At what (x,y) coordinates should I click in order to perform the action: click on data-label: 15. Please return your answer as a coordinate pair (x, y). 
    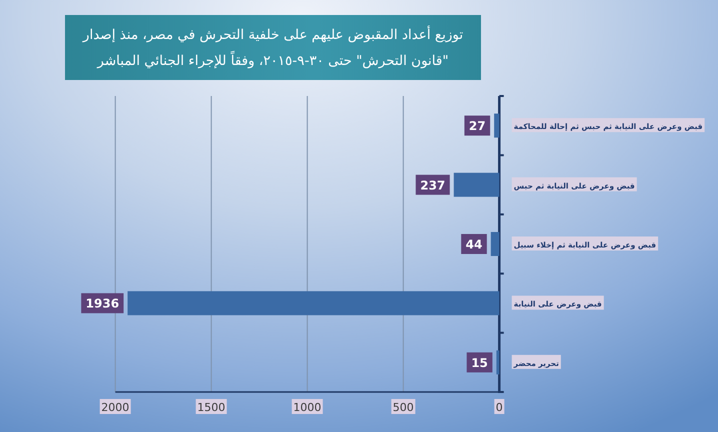
    Looking at the image, I should click on (479, 363).